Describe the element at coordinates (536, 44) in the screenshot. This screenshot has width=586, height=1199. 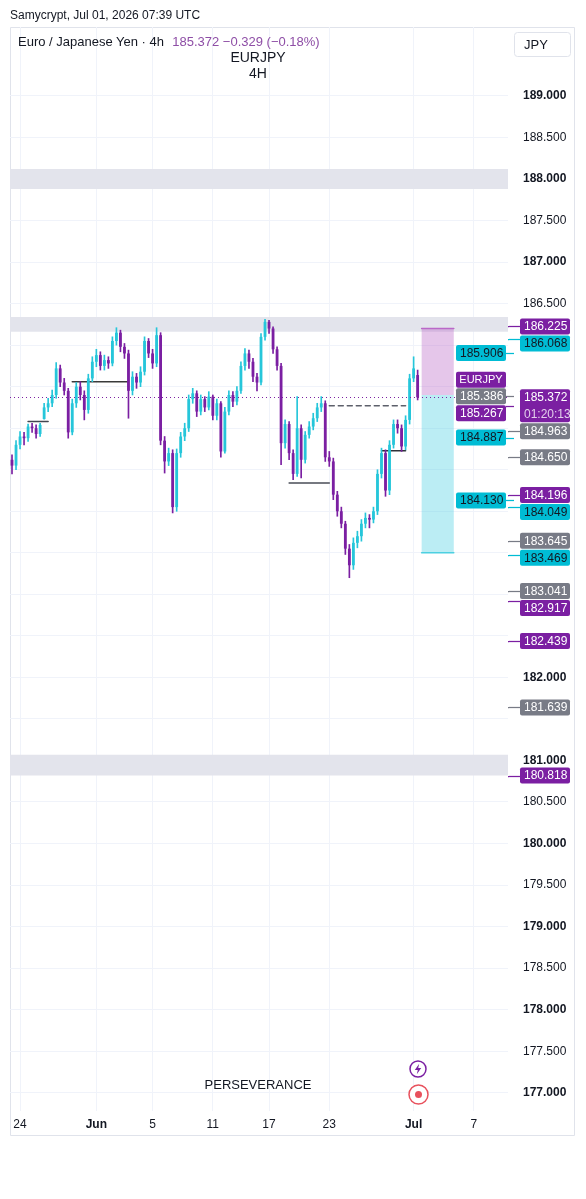
I see `y-axis-title: JPY` at that location.